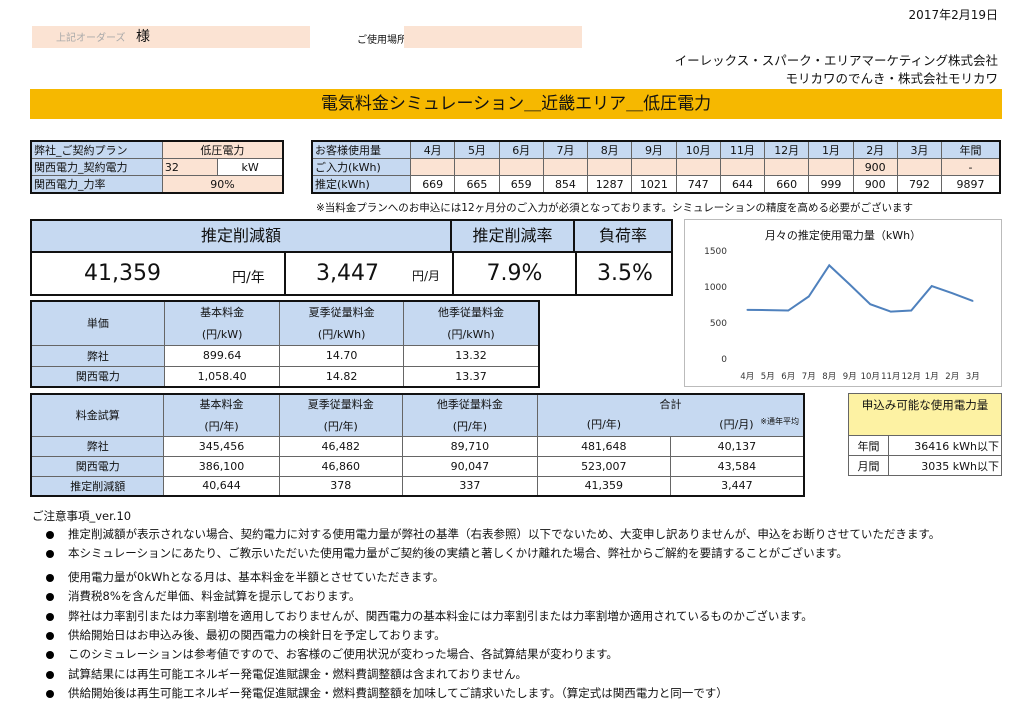 Image resolution: width=1024 pixels, height=704 pixels. What do you see at coordinates (718, 324) in the screenshot?
I see `y-tick-label: 500` at bounding box center [718, 324].